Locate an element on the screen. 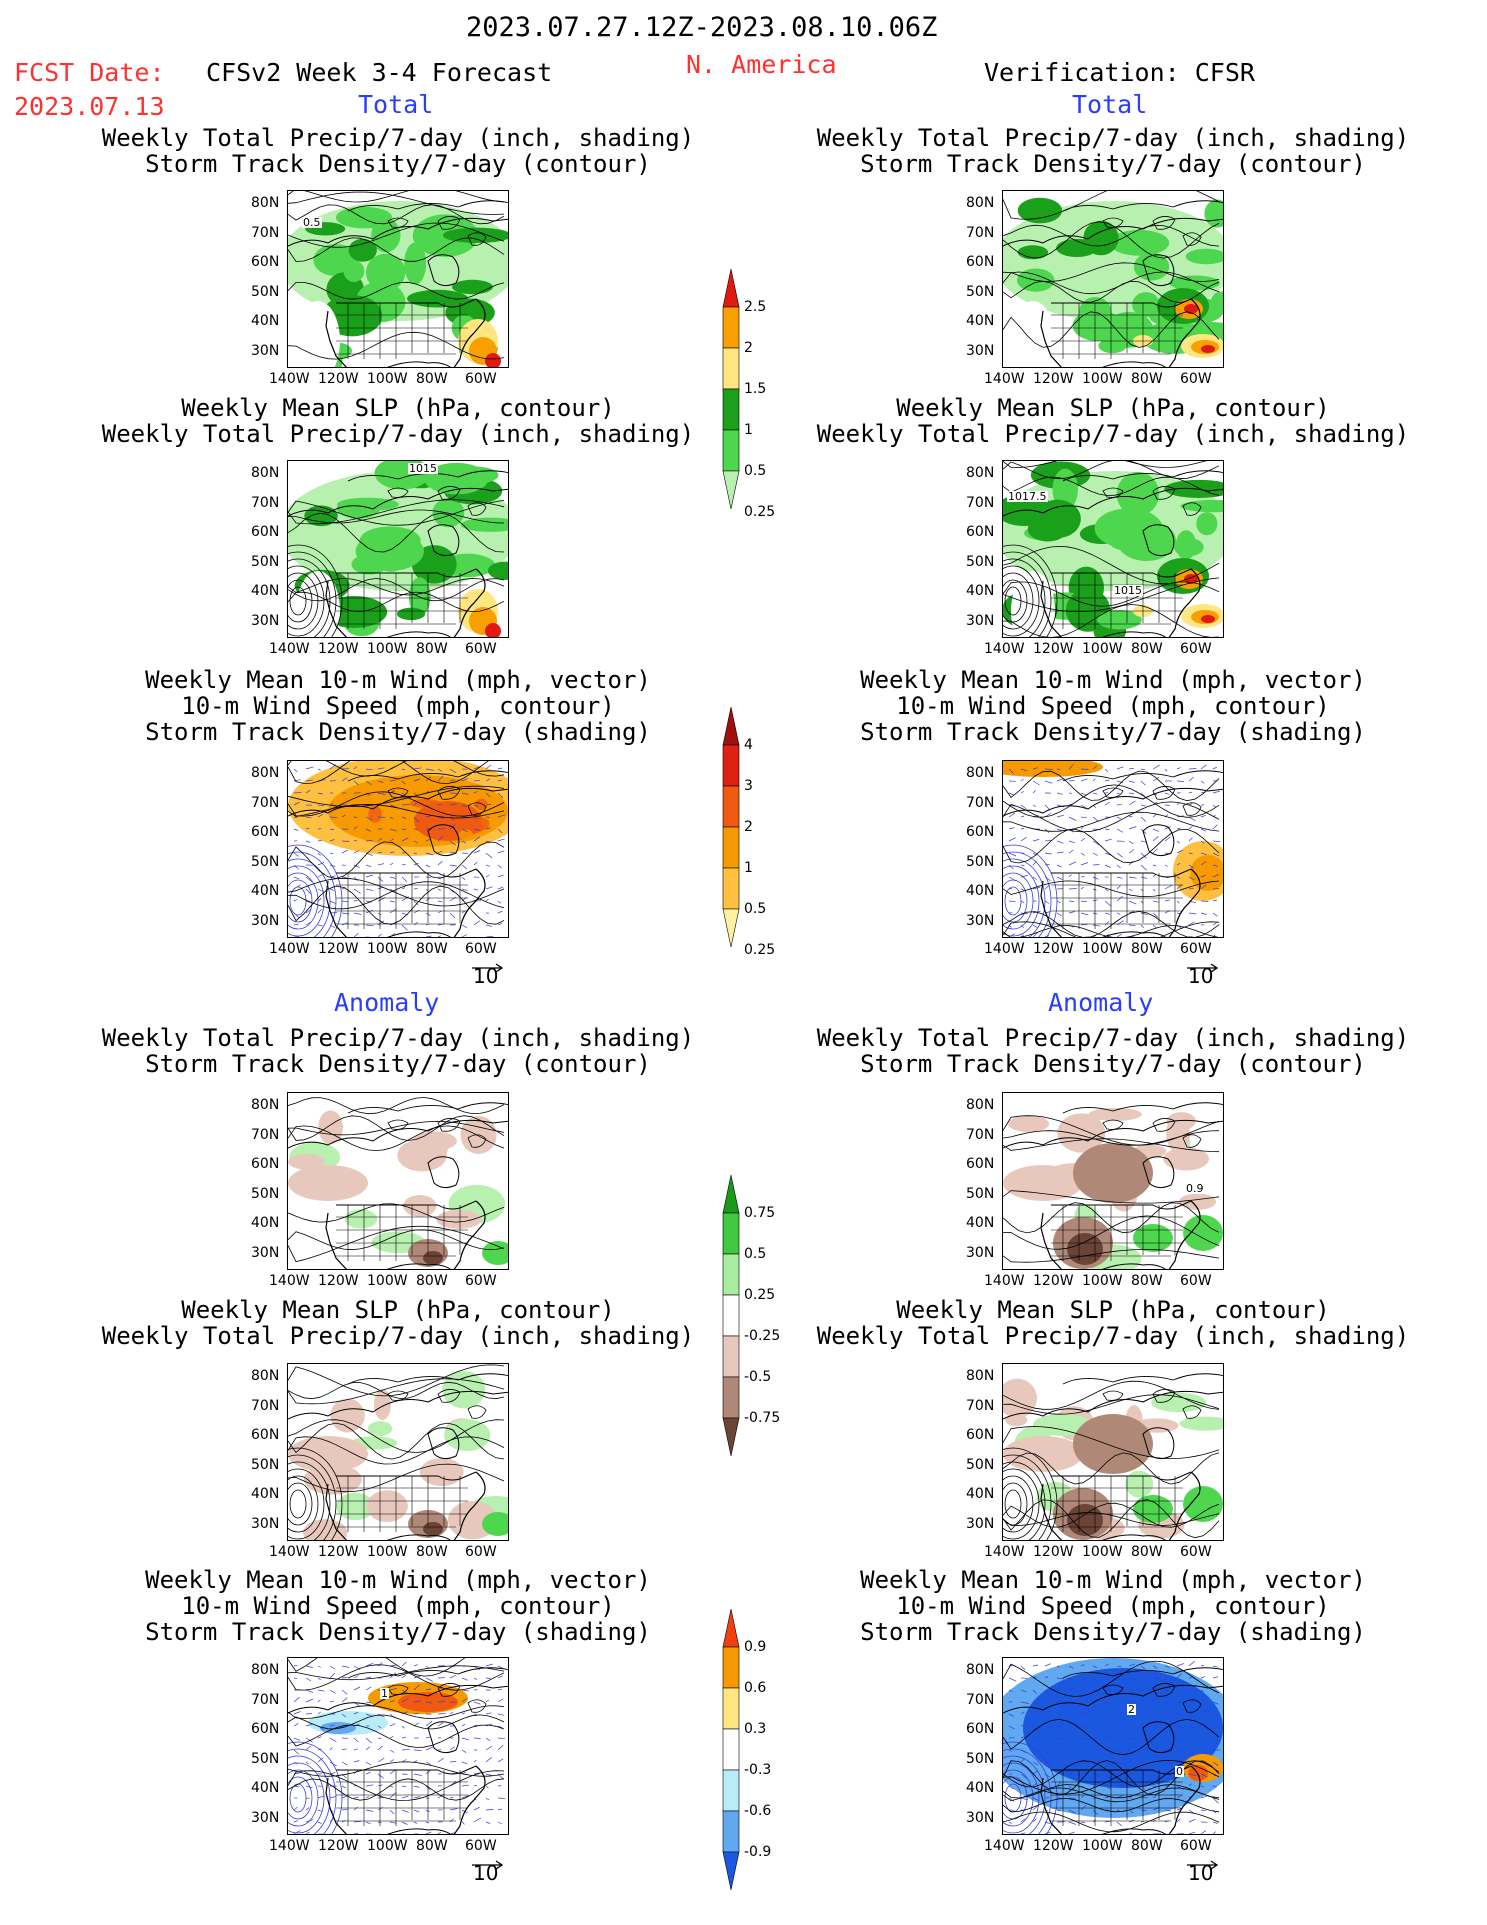 Image resolution: width=1487 pixels, height=1925 pixels. panel-title-0-5-0: Weekly Mean 10-m Wind (mph, vector) is located at coordinates (398, 1580).